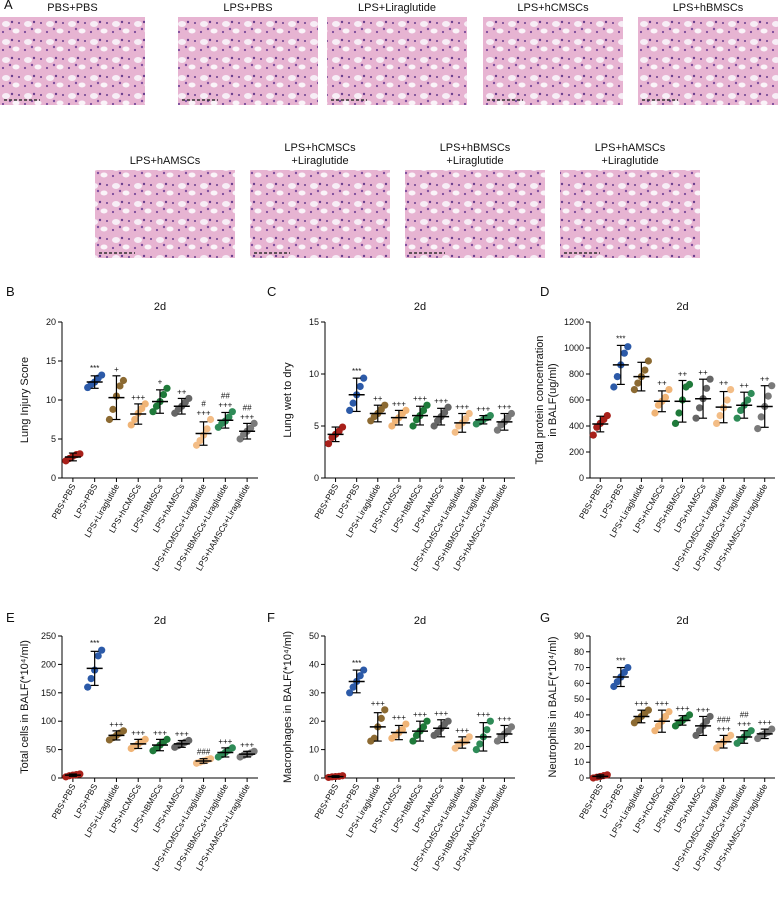  I want to click on panel-label: G, so click(545, 617).